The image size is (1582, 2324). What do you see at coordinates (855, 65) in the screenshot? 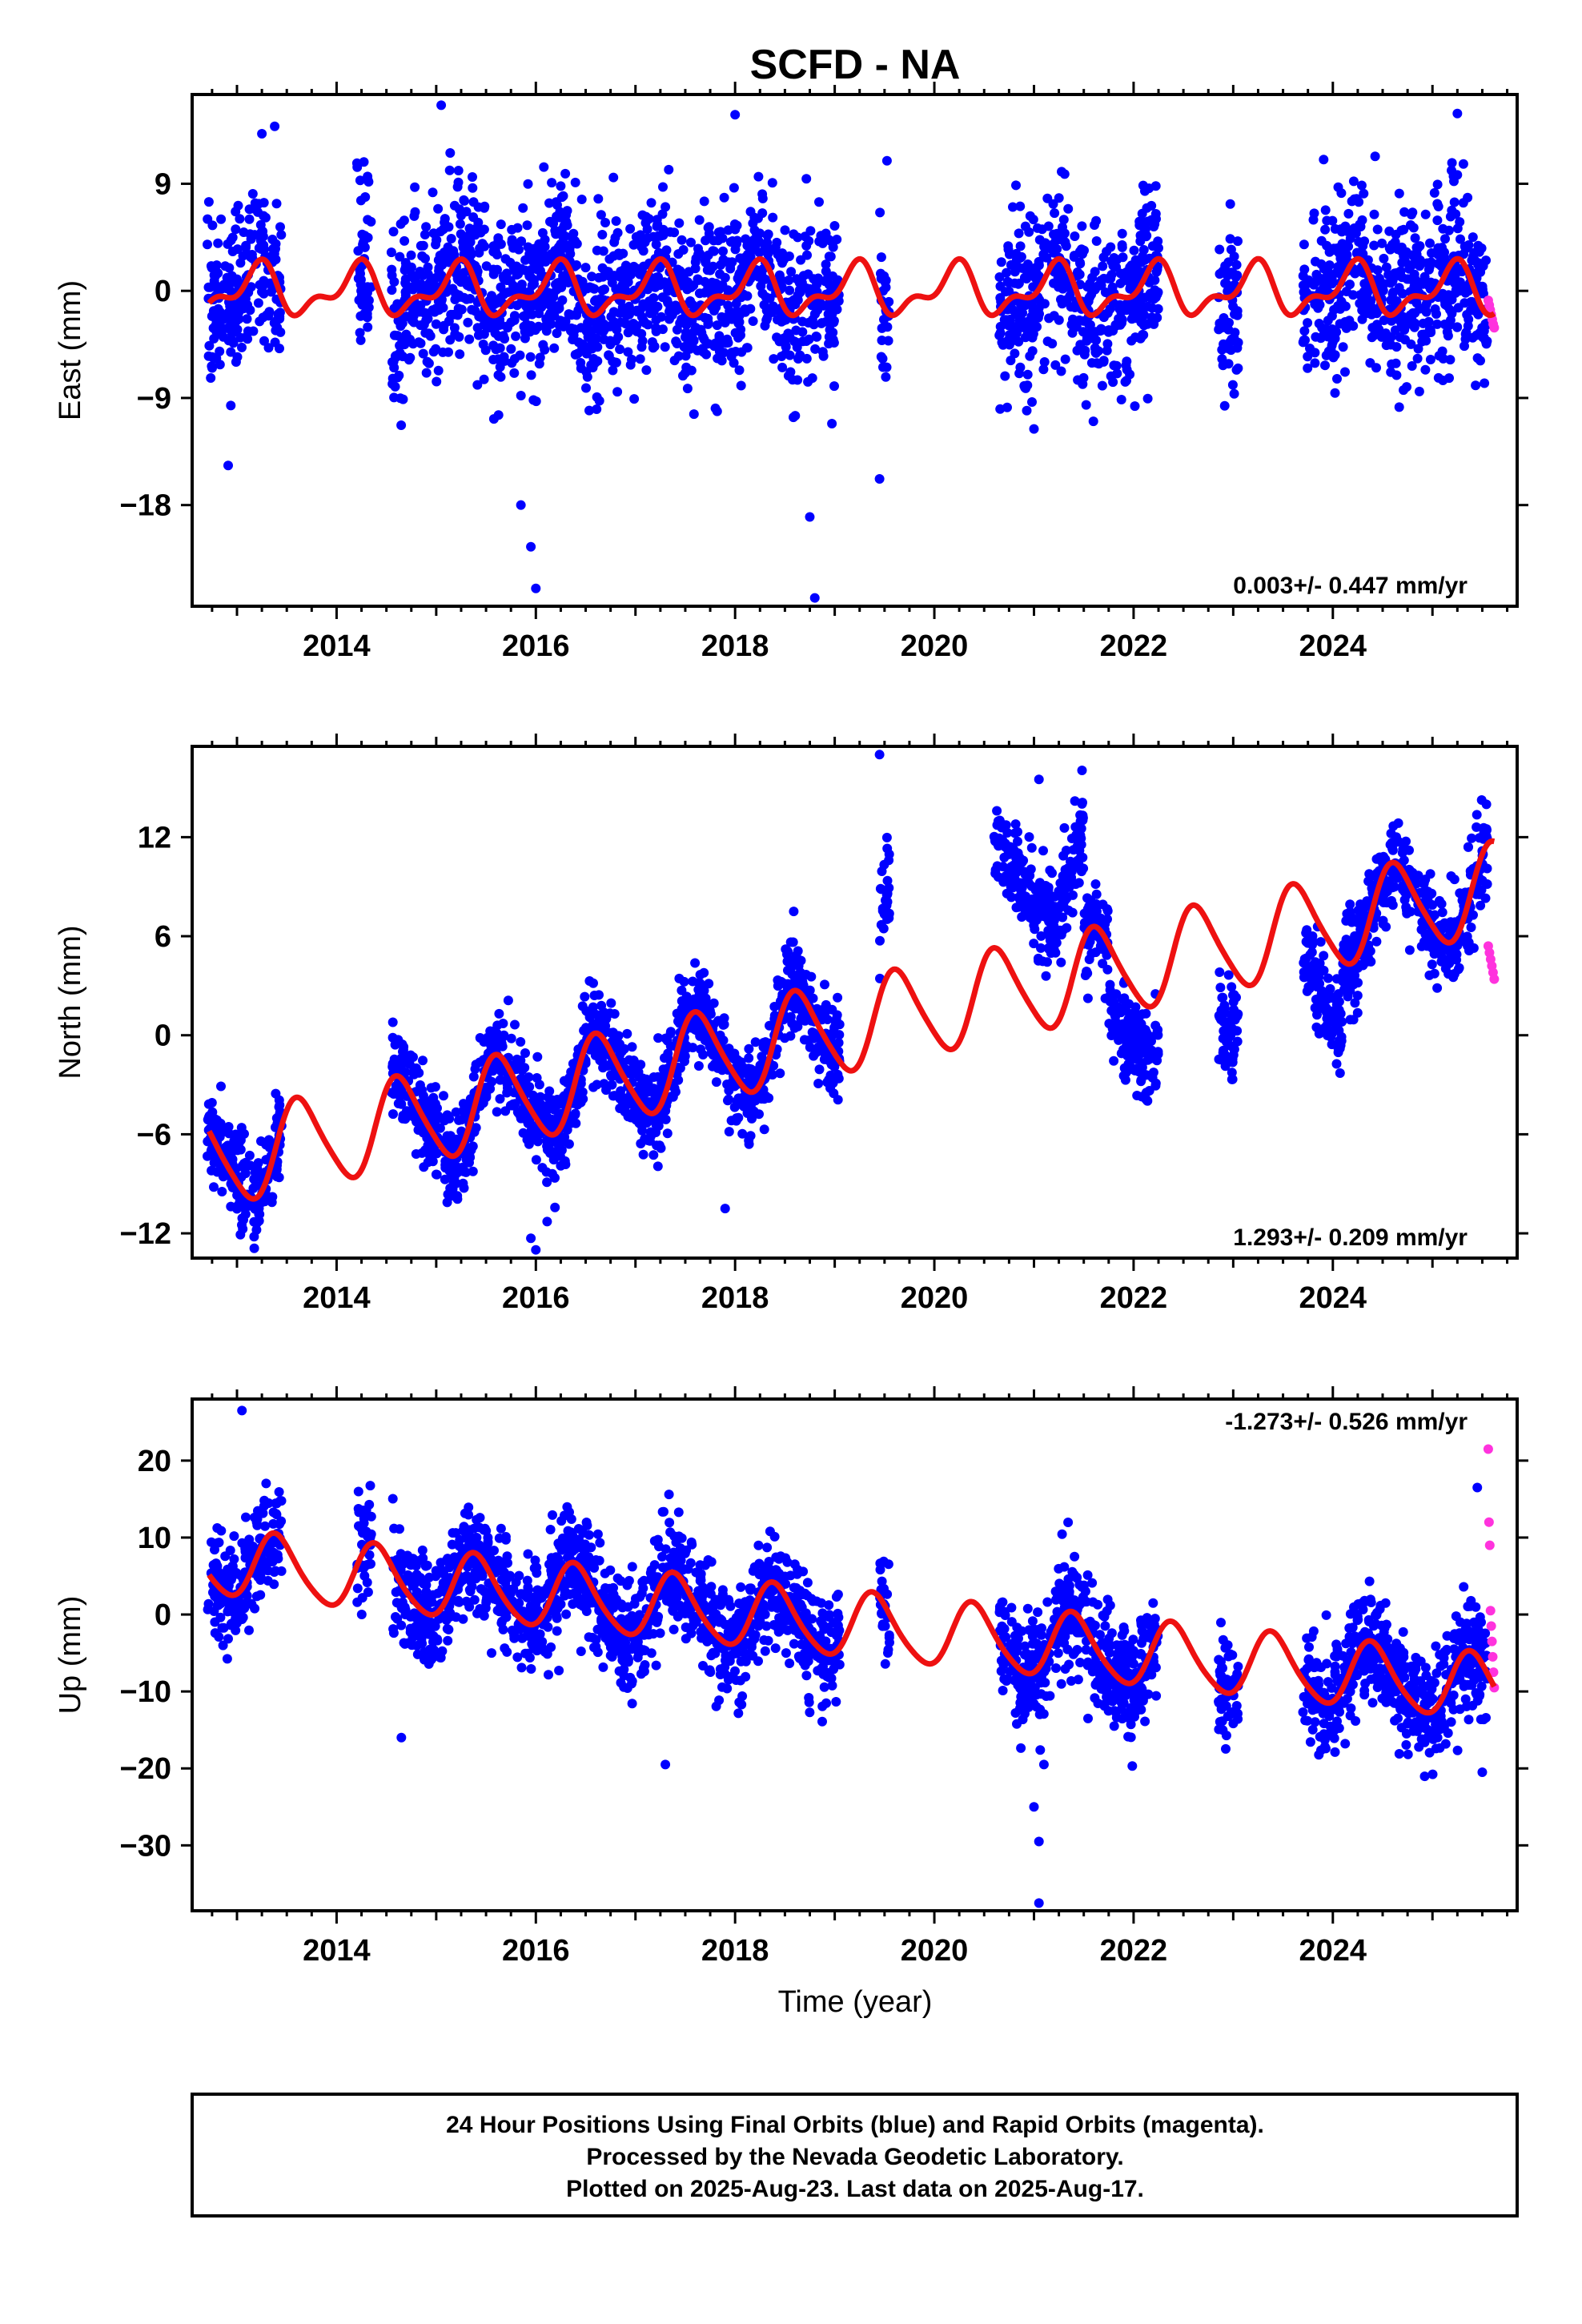
I see `chart-title: SCFD - NA` at bounding box center [855, 65].